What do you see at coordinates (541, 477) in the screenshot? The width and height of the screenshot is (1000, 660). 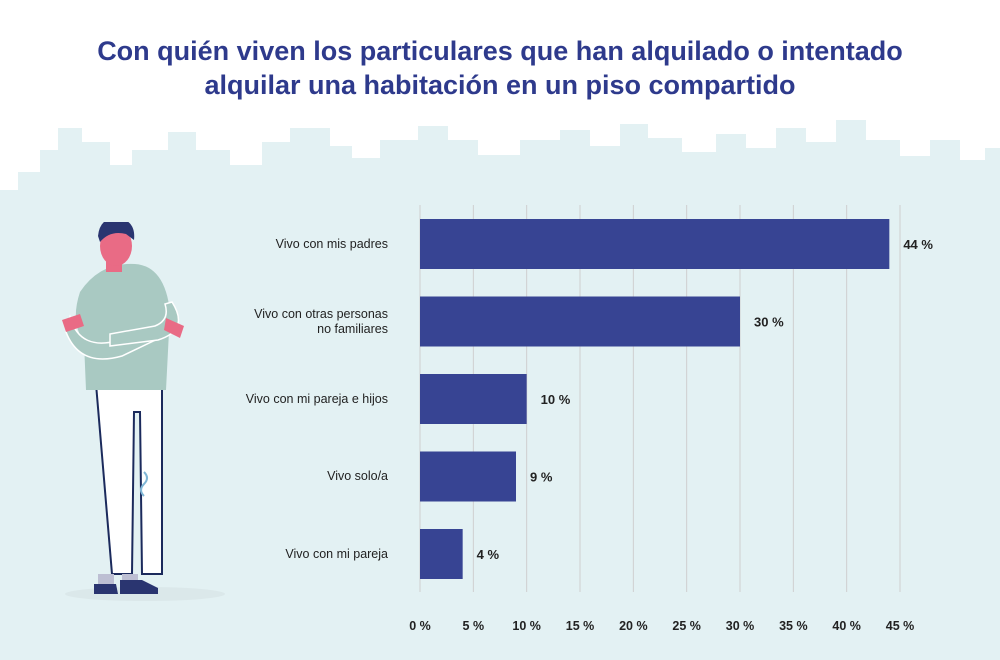 I see `bar-value-label: 9 %` at bounding box center [541, 477].